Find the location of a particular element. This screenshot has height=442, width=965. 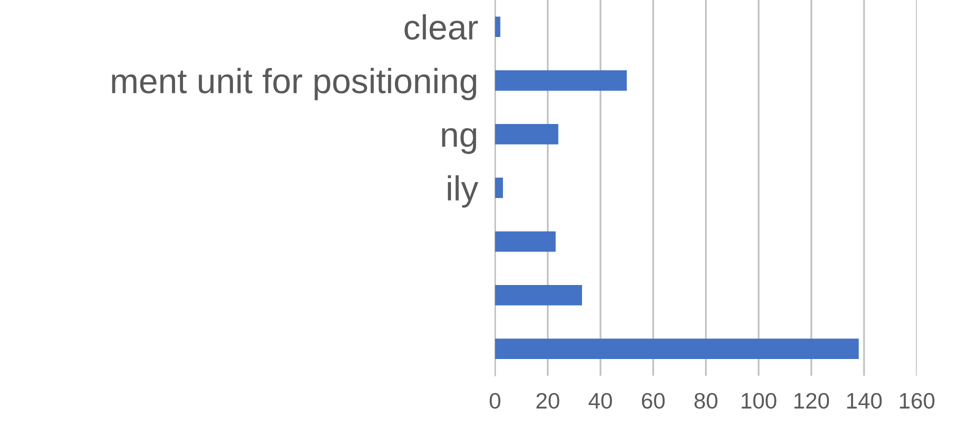

x-tick-label: 120 is located at coordinates (811, 400).